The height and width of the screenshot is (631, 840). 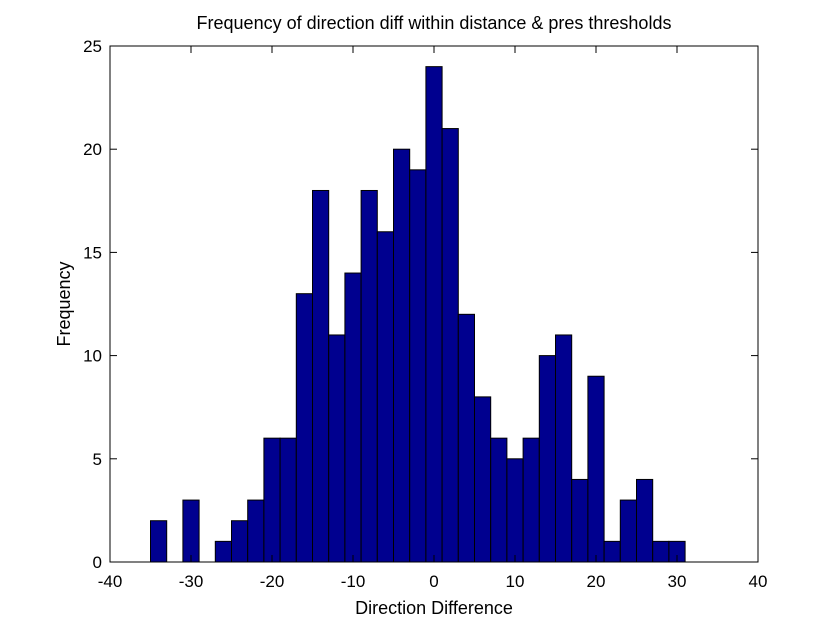 I want to click on x-axis-label: Direction Difference, so click(x=434, y=608).